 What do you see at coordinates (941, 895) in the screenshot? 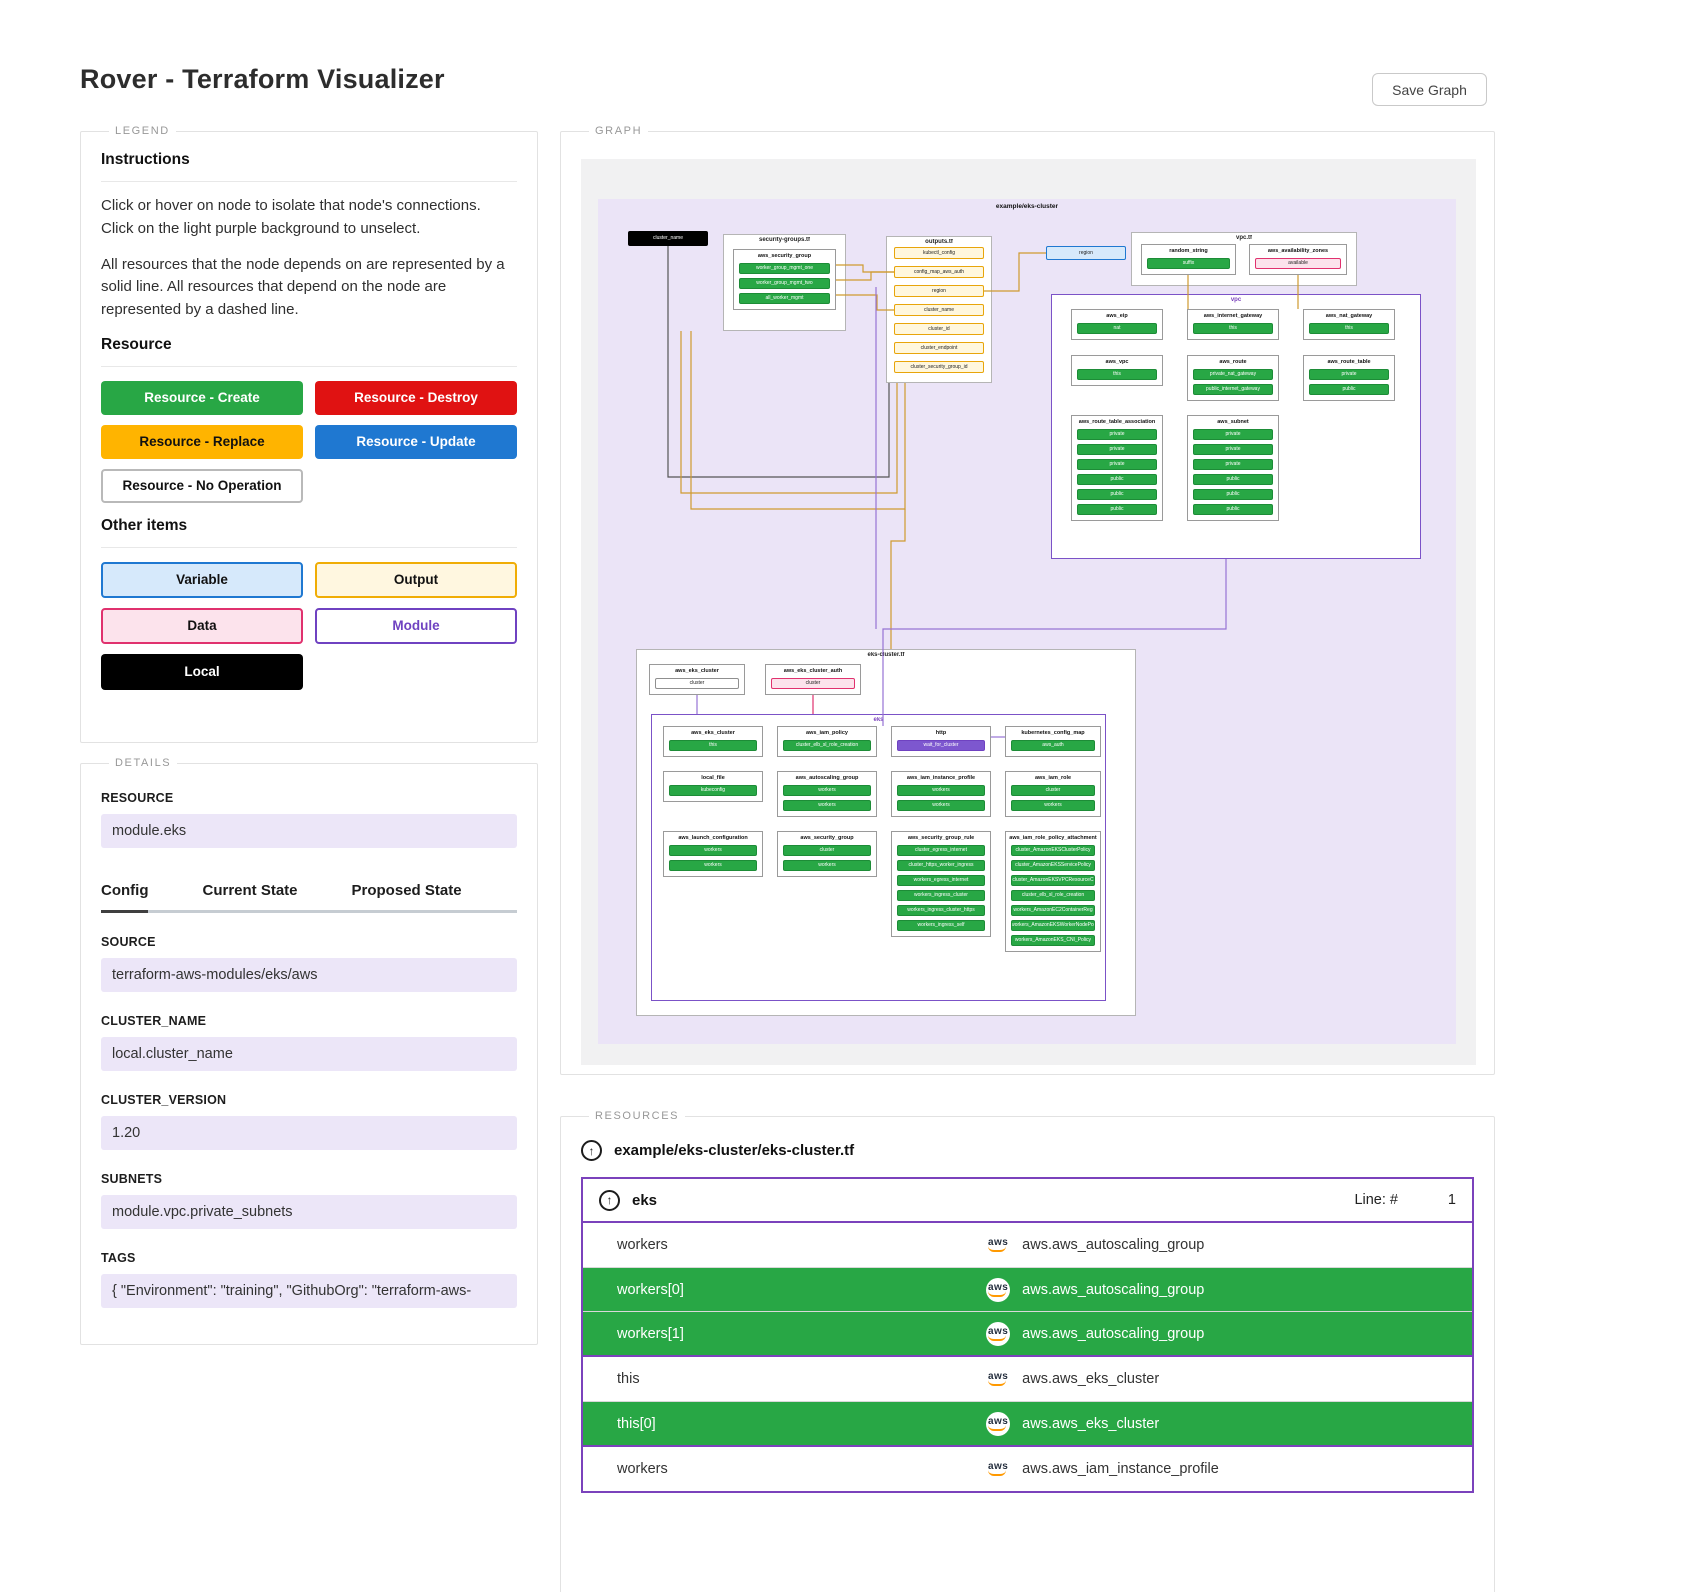
I see `graph-node-workers_ingress_cluster: workers_ingress_cluster` at bounding box center [941, 895].